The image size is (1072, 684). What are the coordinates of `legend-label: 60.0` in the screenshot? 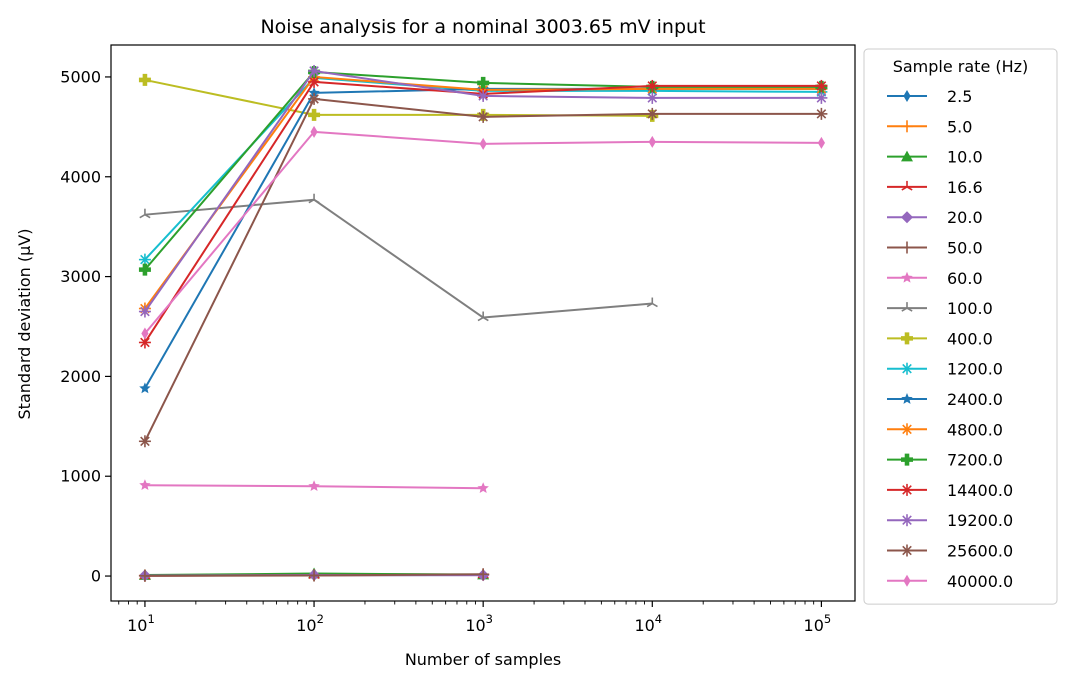 It's located at (965, 278).